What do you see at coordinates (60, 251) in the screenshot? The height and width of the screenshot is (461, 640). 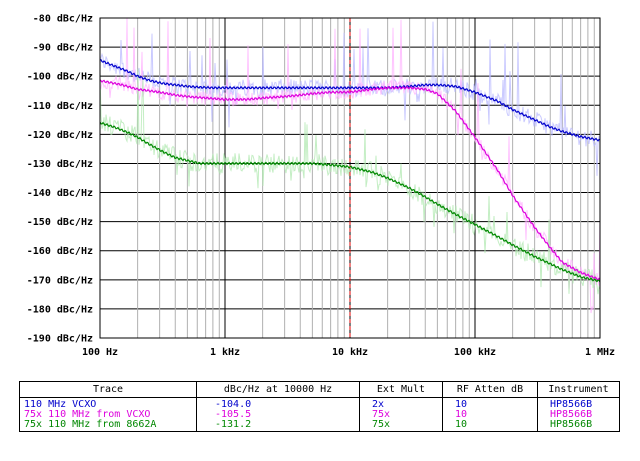 I see `y-tick-label: -160 dBc/Hz` at bounding box center [60, 251].